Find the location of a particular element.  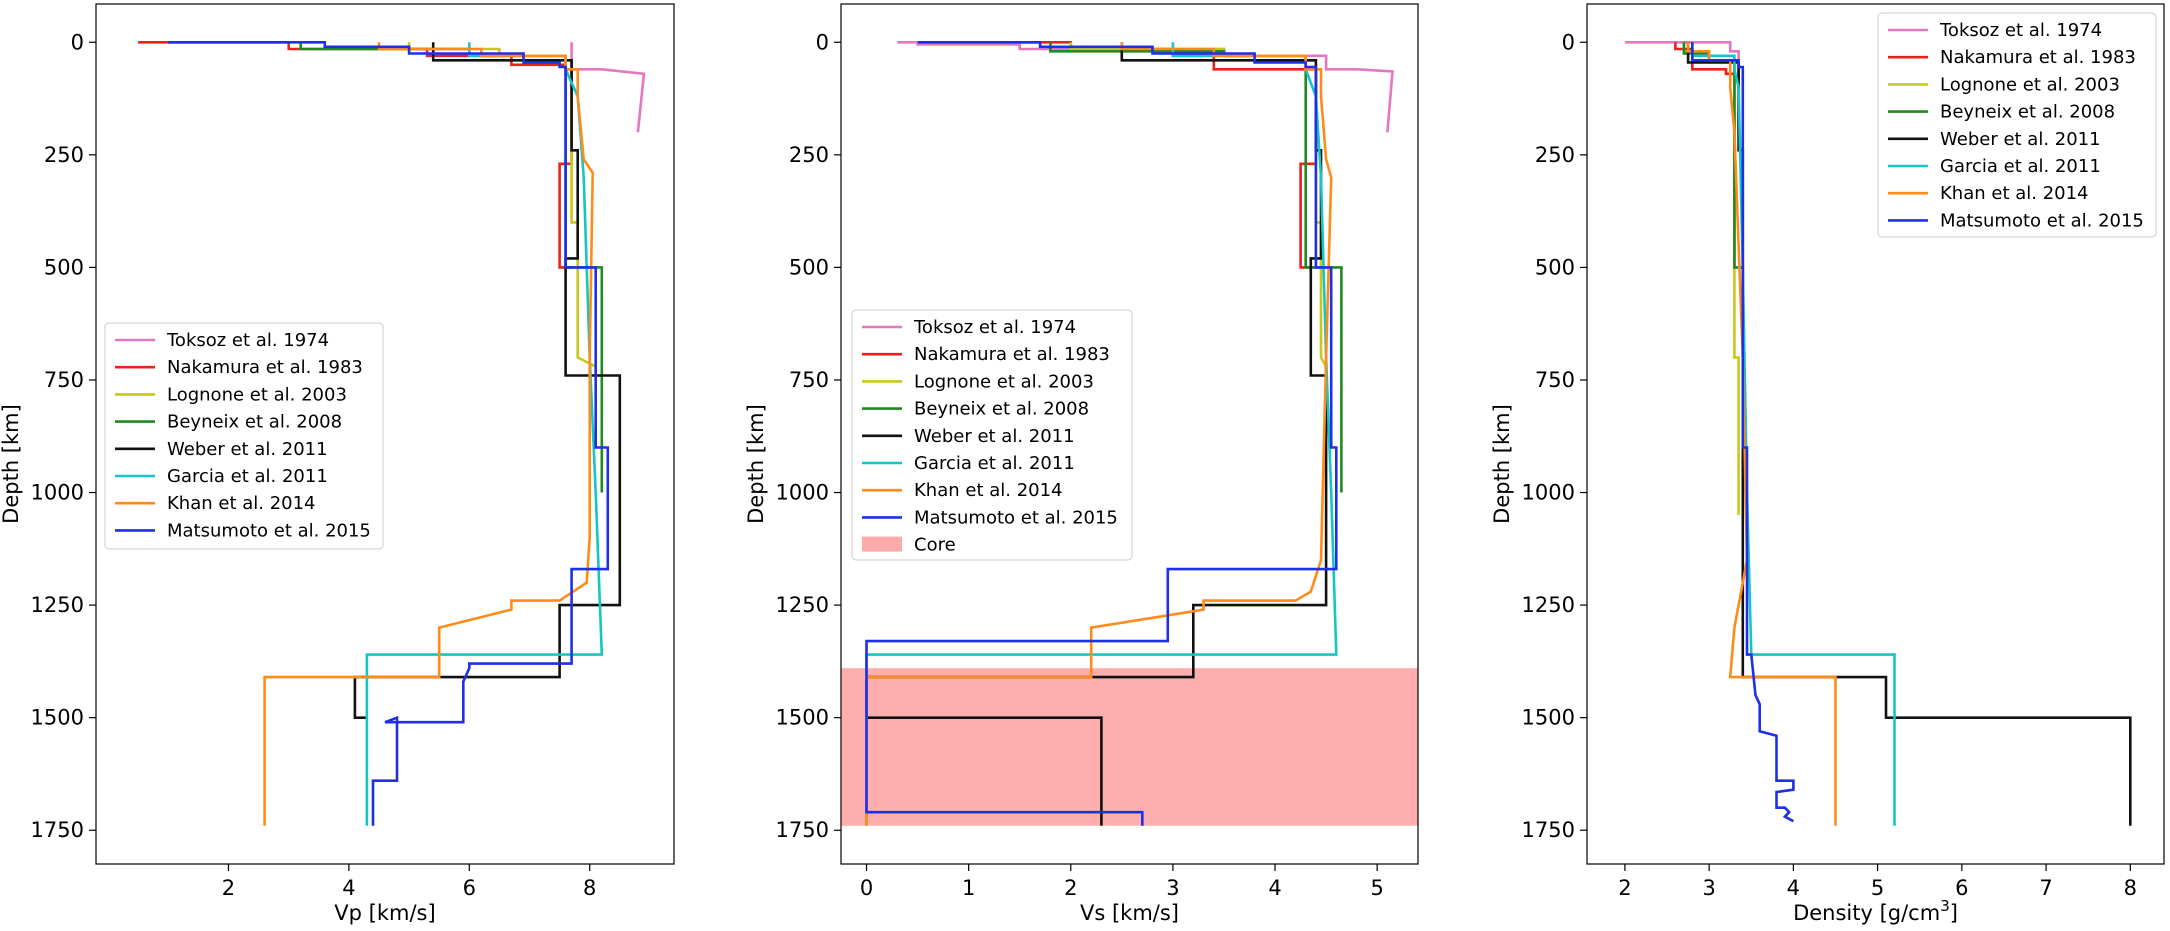

x-axis-label: Vp [km/s] is located at coordinates (384, 913).